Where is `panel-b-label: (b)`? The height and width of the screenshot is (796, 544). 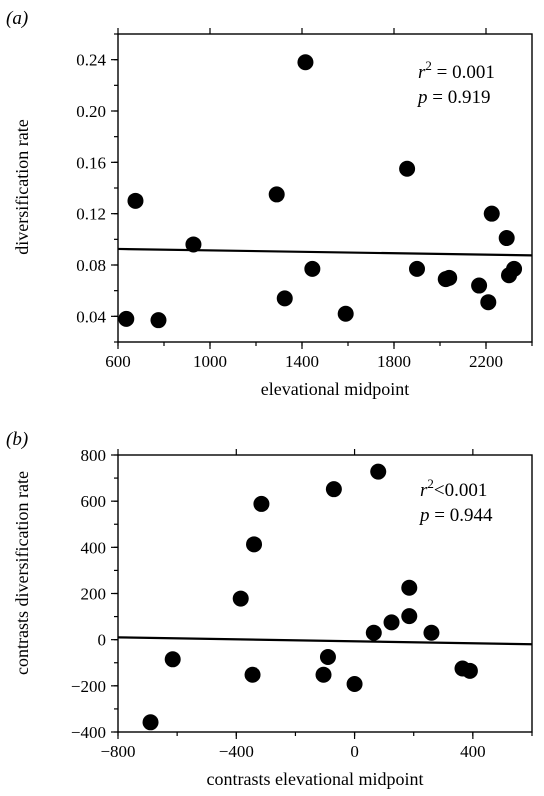
panel-b-label: (b) is located at coordinates (17, 439).